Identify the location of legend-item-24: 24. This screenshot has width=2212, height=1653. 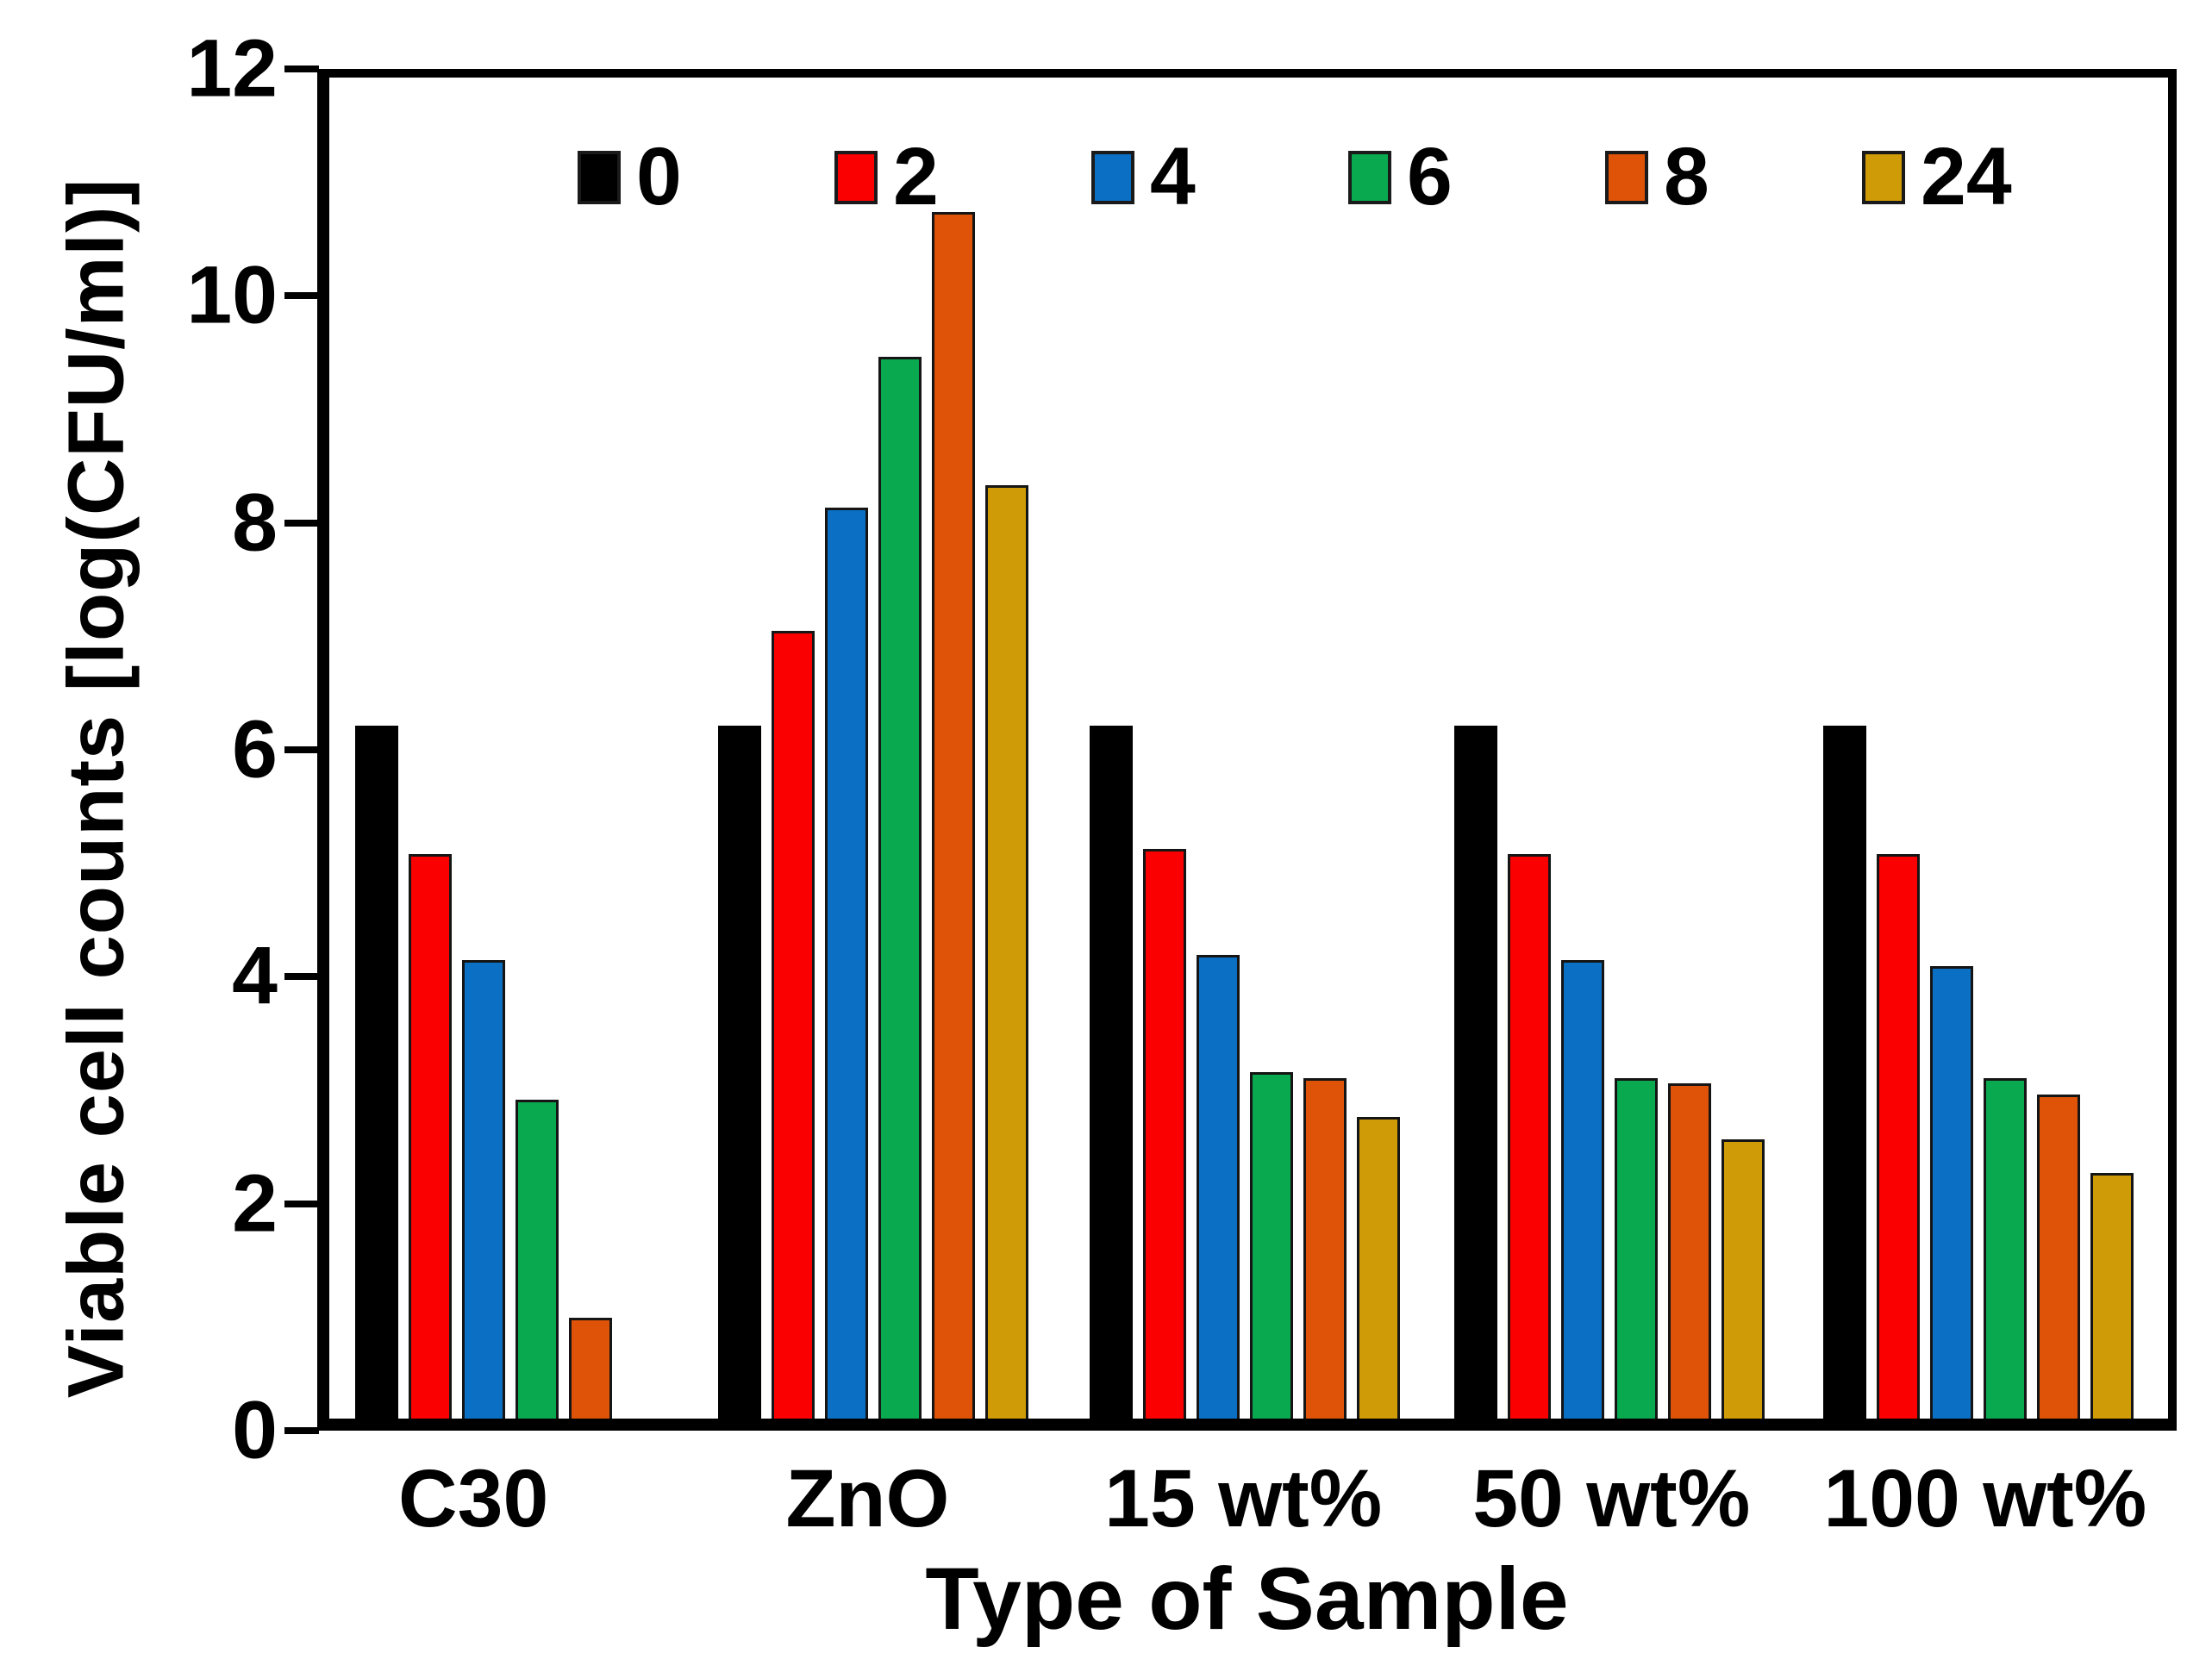
(1937, 177).